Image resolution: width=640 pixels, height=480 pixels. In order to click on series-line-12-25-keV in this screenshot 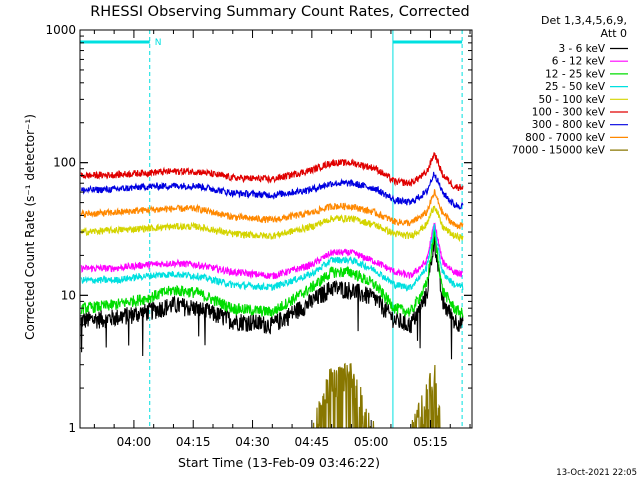, I will do `click(272, 272)`.